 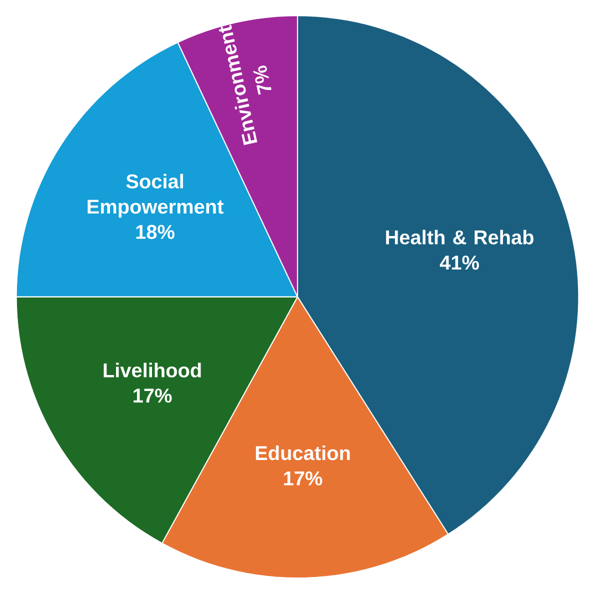 I want to click on data-label: 41%, so click(x=459, y=263).